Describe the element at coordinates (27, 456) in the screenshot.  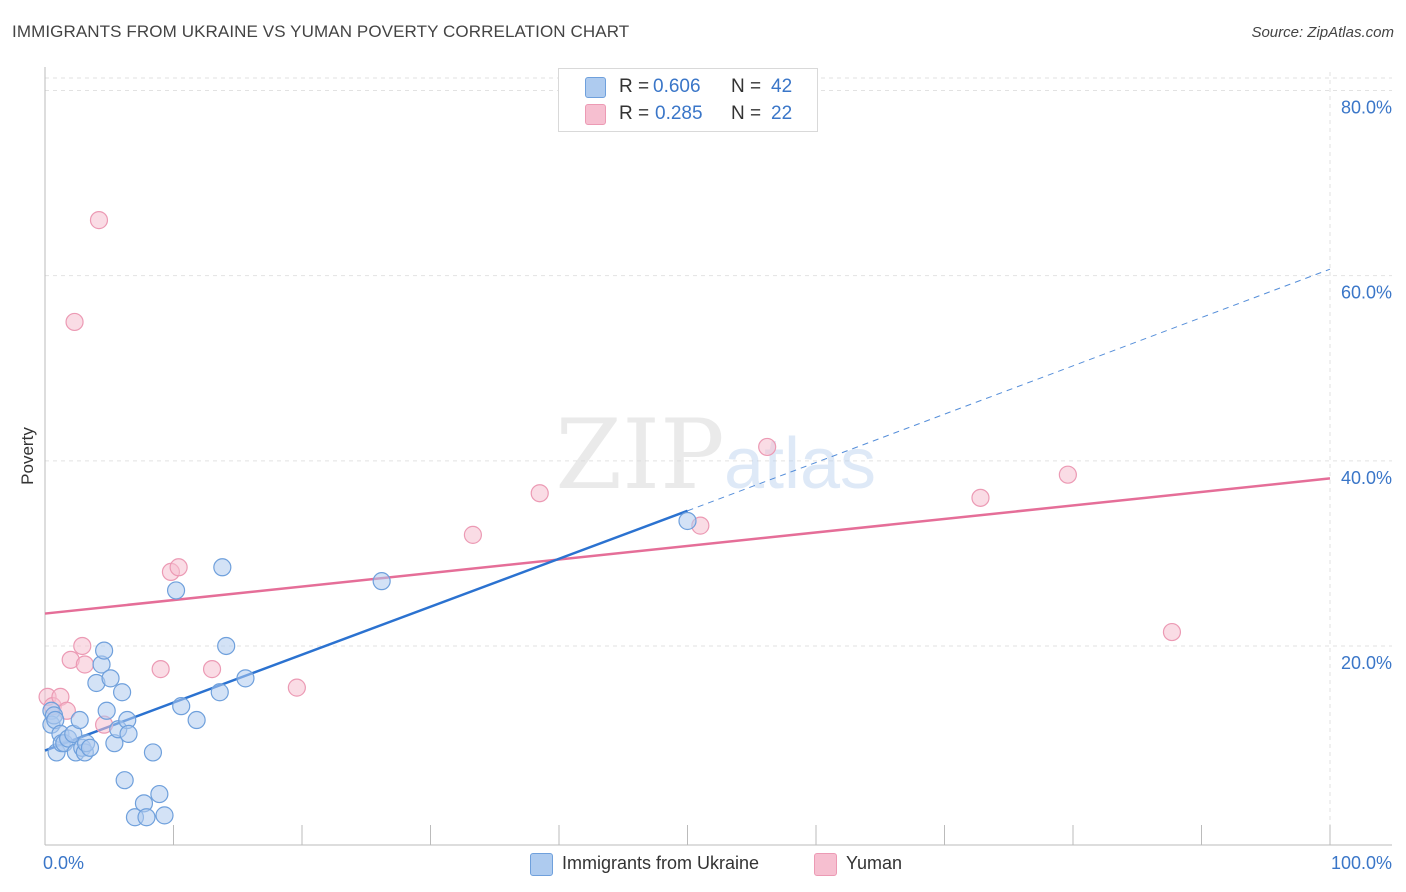
I see `y-axis-label: Poverty` at that location.